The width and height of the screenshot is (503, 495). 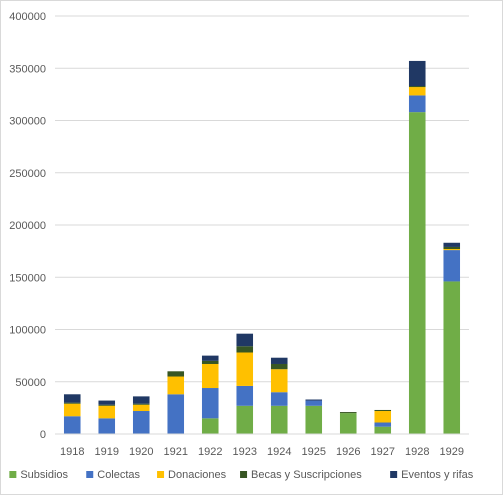 I want to click on legend-label: Donaciones, so click(x=197, y=475).